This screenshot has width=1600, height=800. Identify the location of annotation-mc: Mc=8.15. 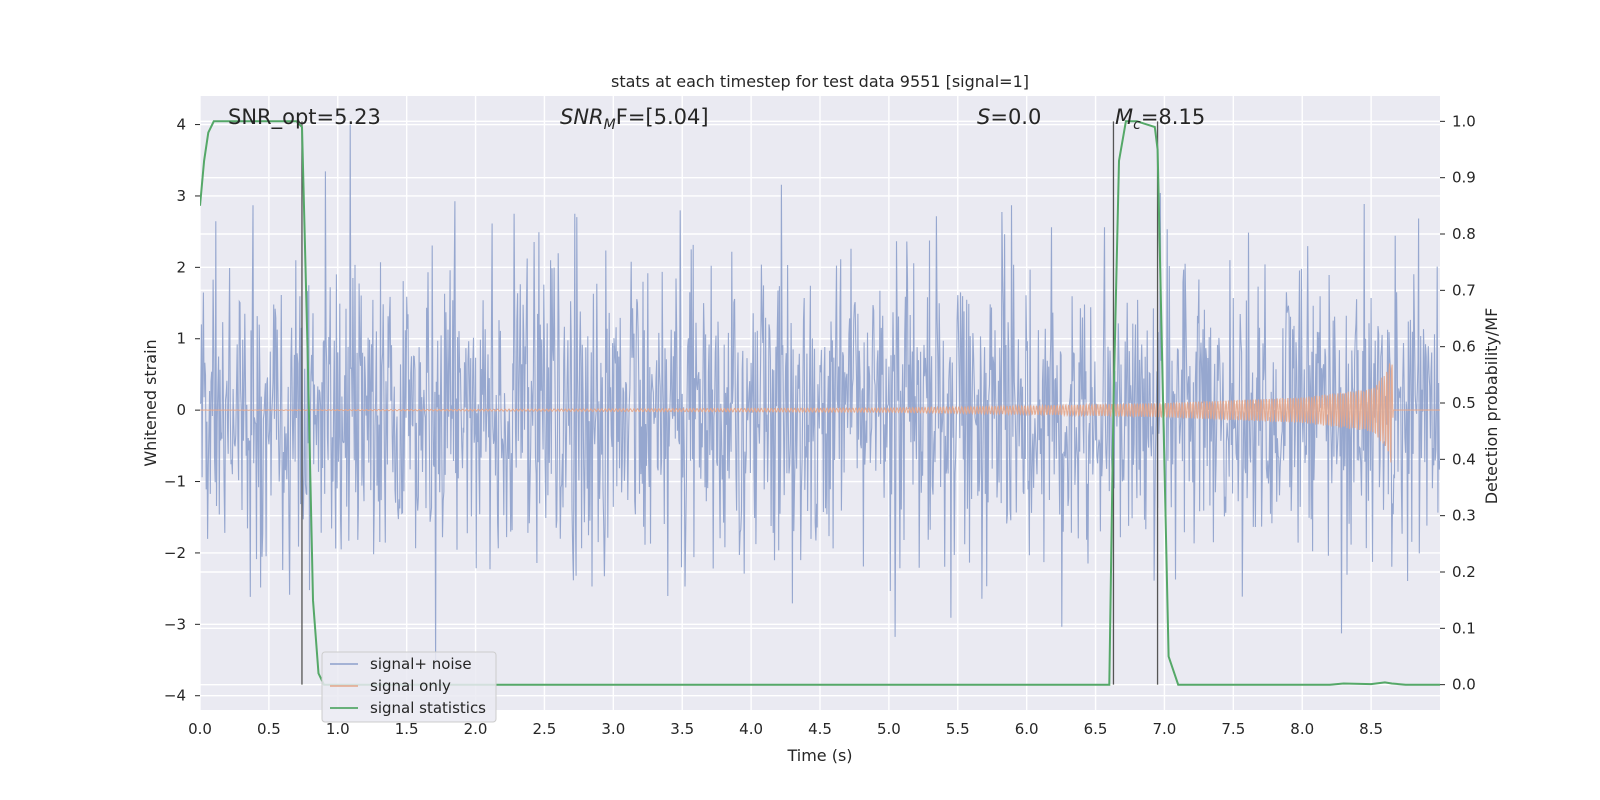
(1160, 119).